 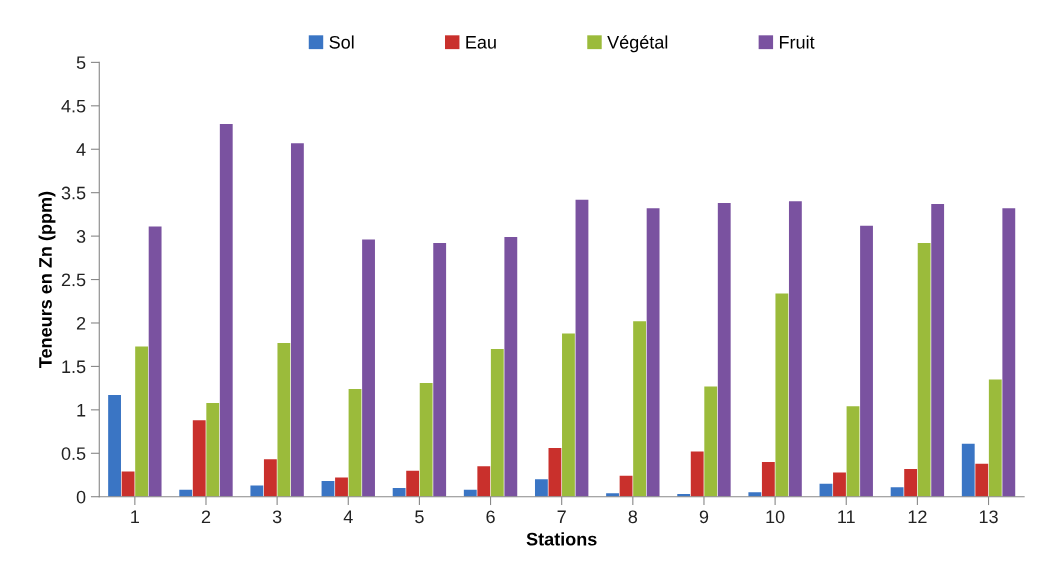 I want to click on y-tick-label: 2.5, so click(x=73, y=280).